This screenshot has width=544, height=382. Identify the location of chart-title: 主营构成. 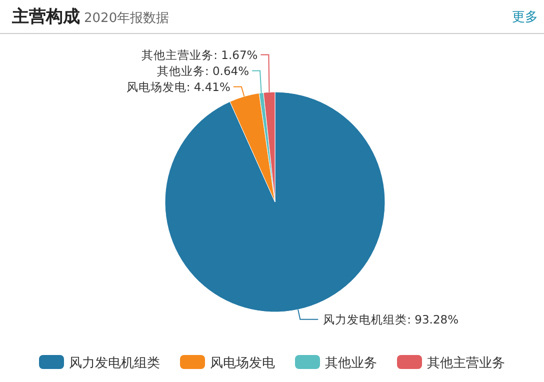
(45, 17).